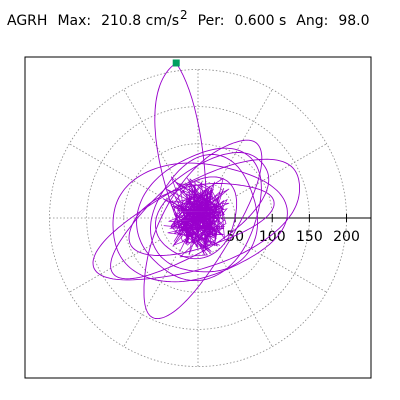  What do you see at coordinates (312, 21) in the screenshot?
I see `angle-label: Ang:` at bounding box center [312, 21].